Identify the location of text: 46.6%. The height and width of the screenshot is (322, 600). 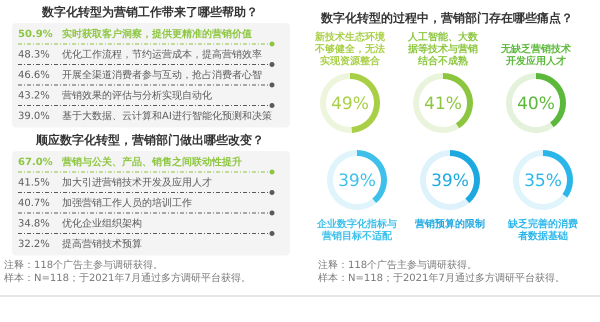
(34, 75).